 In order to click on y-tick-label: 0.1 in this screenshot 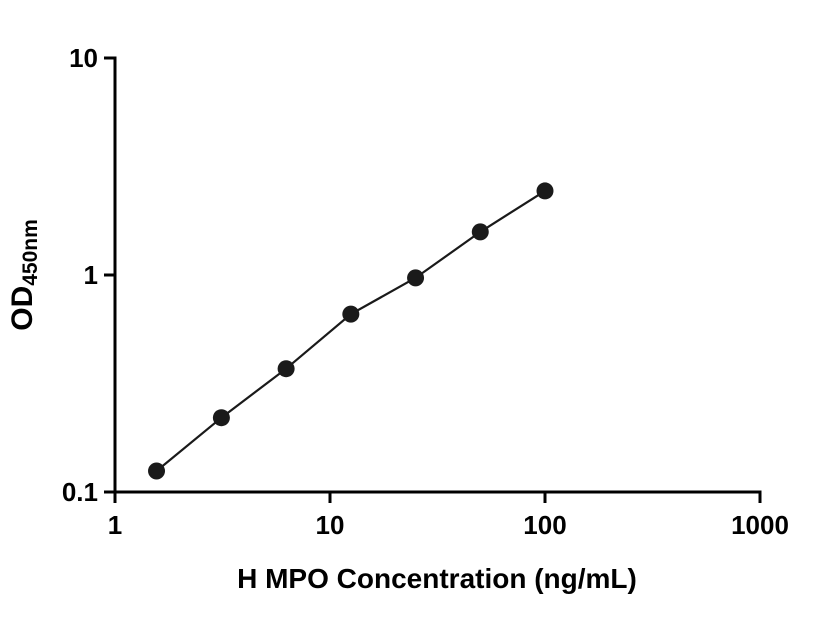, I will do `click(80, 492)`.